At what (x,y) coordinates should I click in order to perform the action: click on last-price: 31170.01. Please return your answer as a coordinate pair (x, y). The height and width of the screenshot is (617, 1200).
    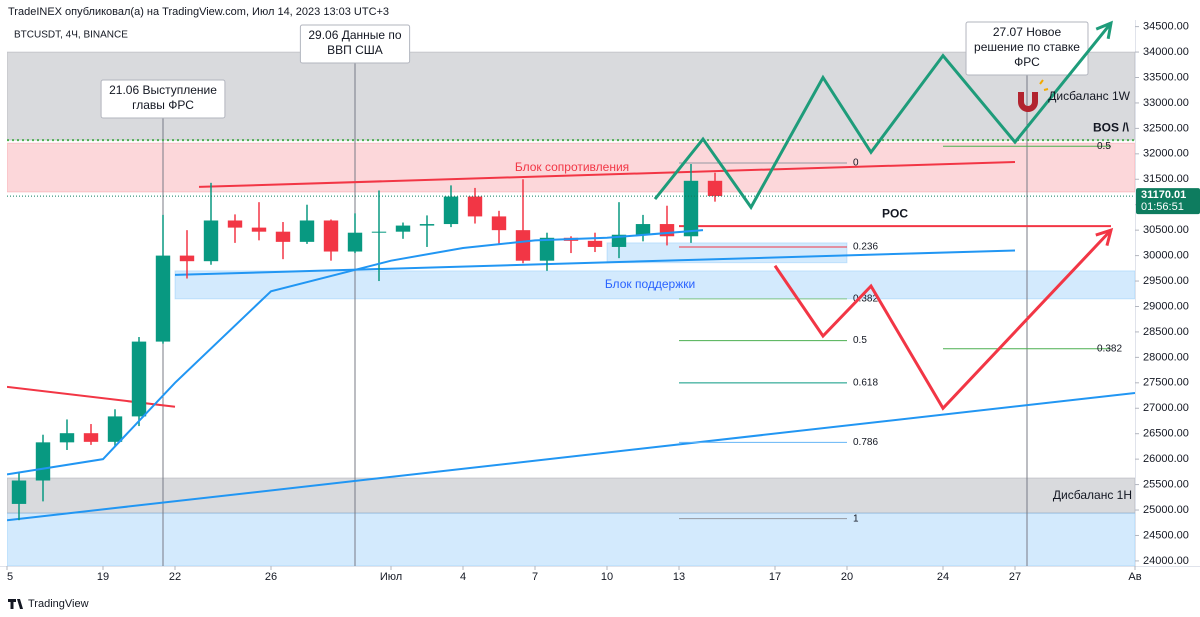
    Looking at the image, I should click on (1163, 195).